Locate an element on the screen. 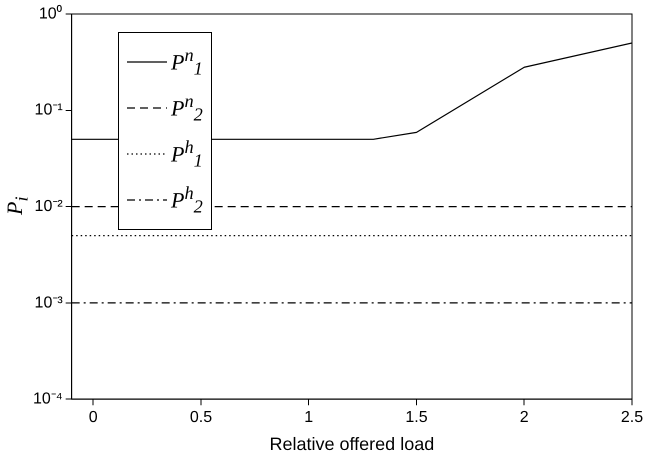 The image size is (652, 466). x-tick-label: 1.5 is located at coordinates (416, 417).